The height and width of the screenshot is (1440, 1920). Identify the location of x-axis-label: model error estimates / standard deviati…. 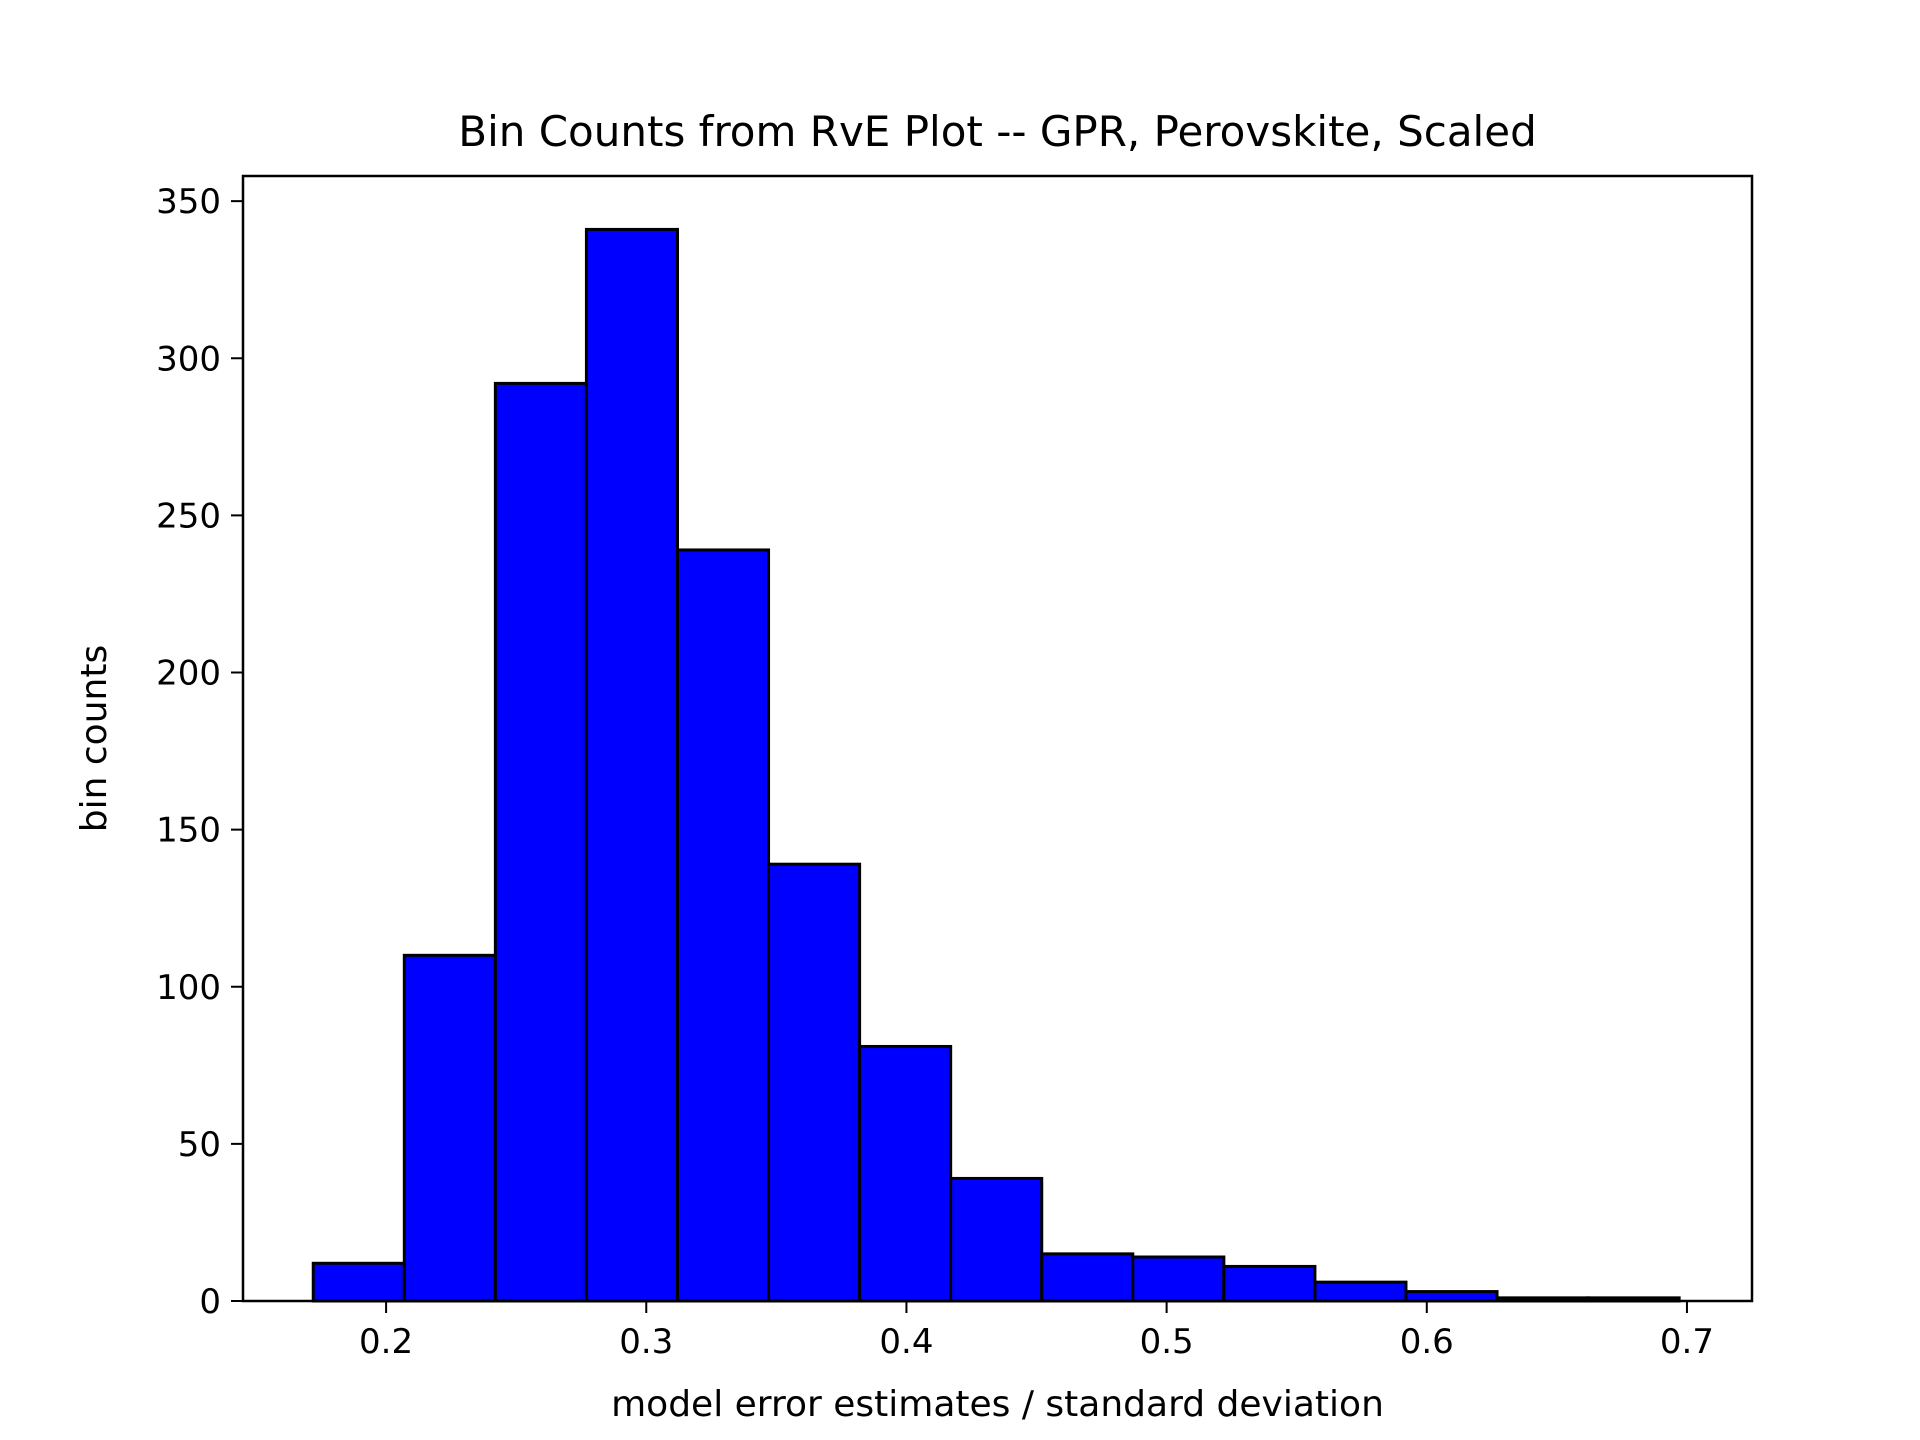
(997, 1404).